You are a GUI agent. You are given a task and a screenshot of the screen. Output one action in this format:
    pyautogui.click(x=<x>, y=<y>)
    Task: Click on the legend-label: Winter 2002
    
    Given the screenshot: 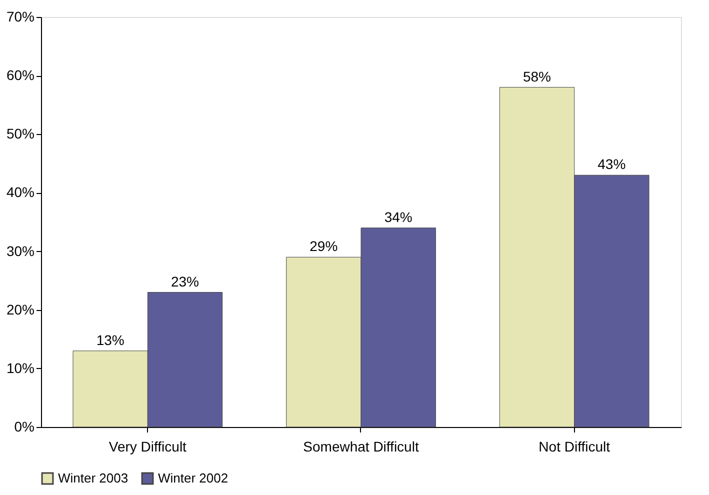 What is the action you would take?
    pyautogui.click(x=193, y=478)
    